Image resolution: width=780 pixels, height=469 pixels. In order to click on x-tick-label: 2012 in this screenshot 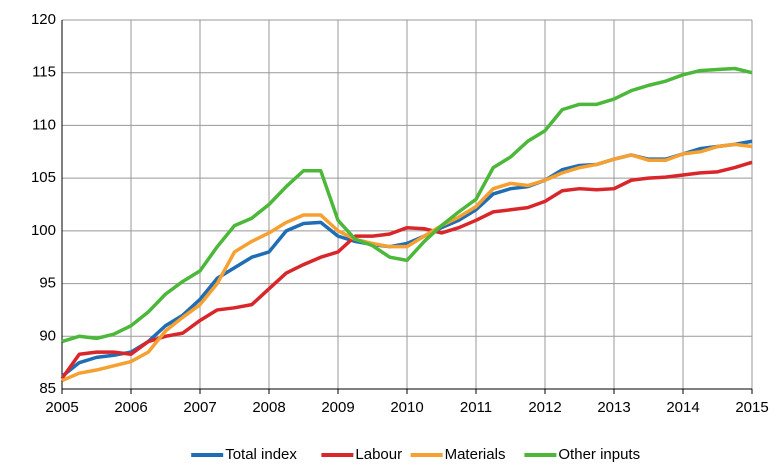, I will do `click(544, 407)`.